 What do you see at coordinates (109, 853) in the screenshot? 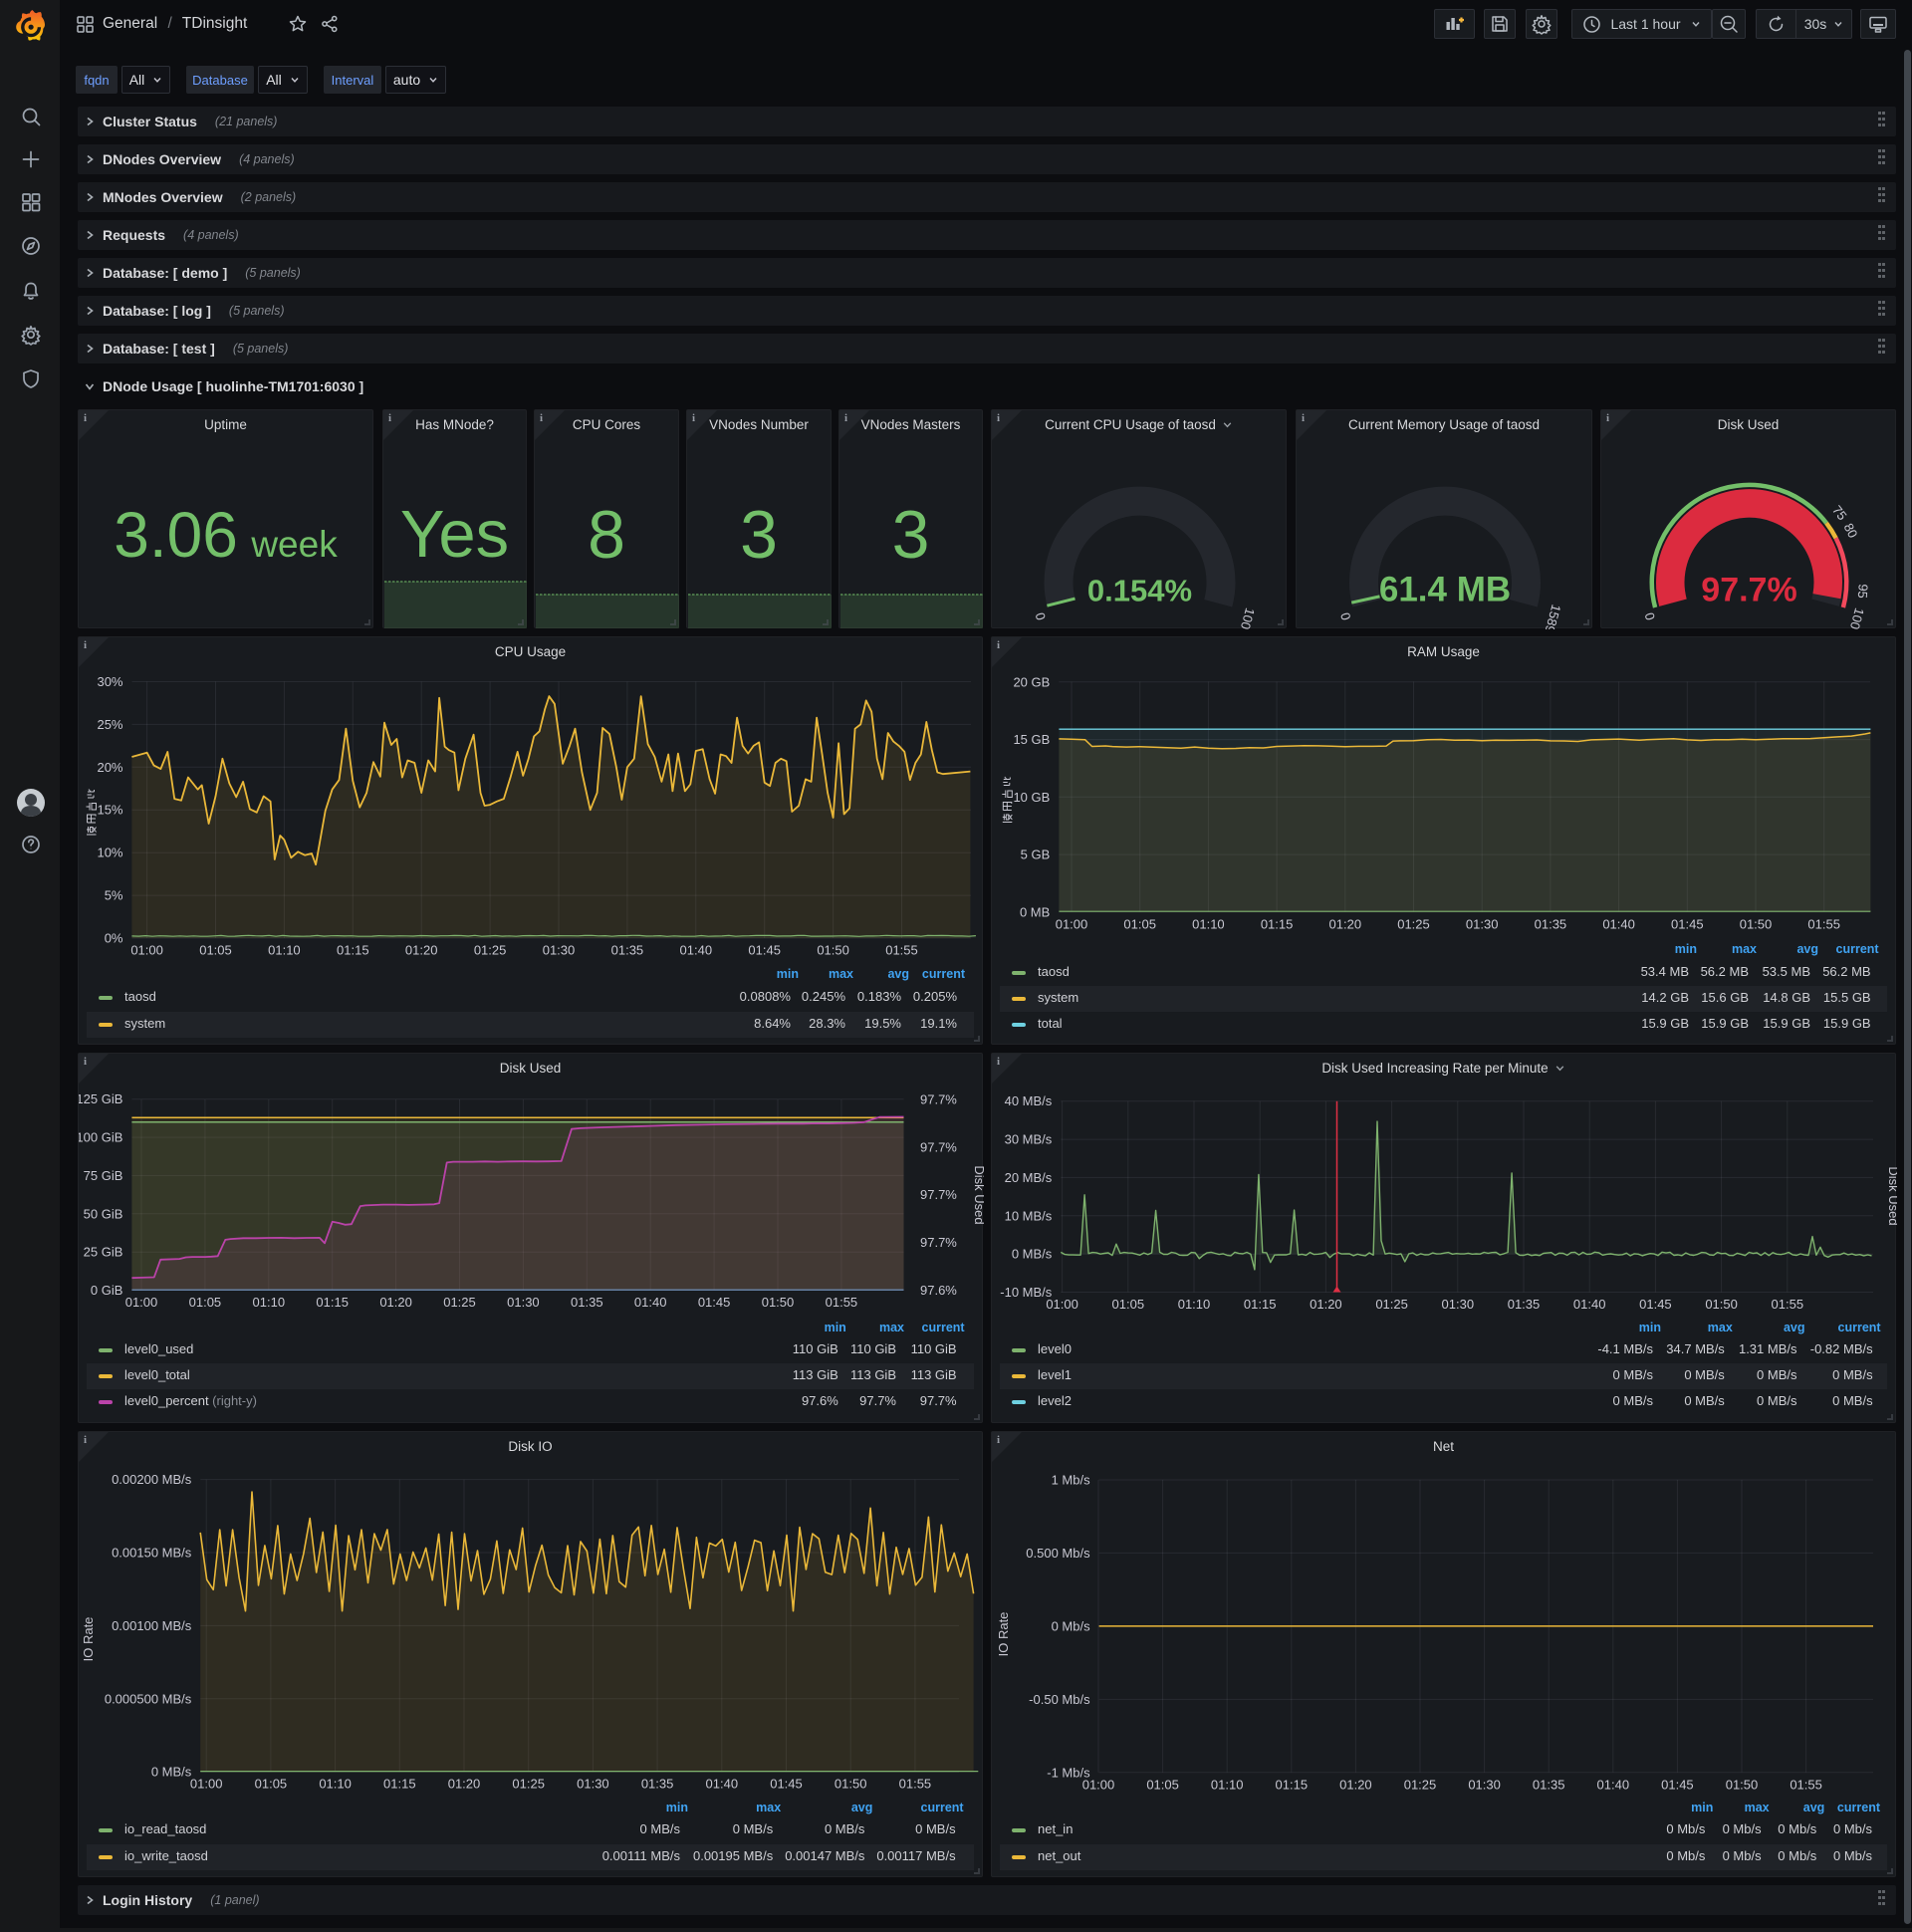
I see `svg-text: 10%` at bounding box center [109, 853].